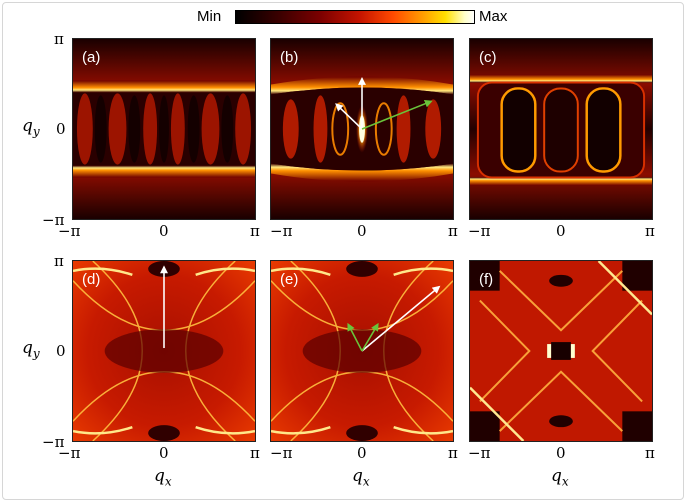 This screenshot has height=504, width=688. Describe the element at coordinates (281, 453) in the screenshot. I see `x-tick-neg-pi-e: −π` at that location.